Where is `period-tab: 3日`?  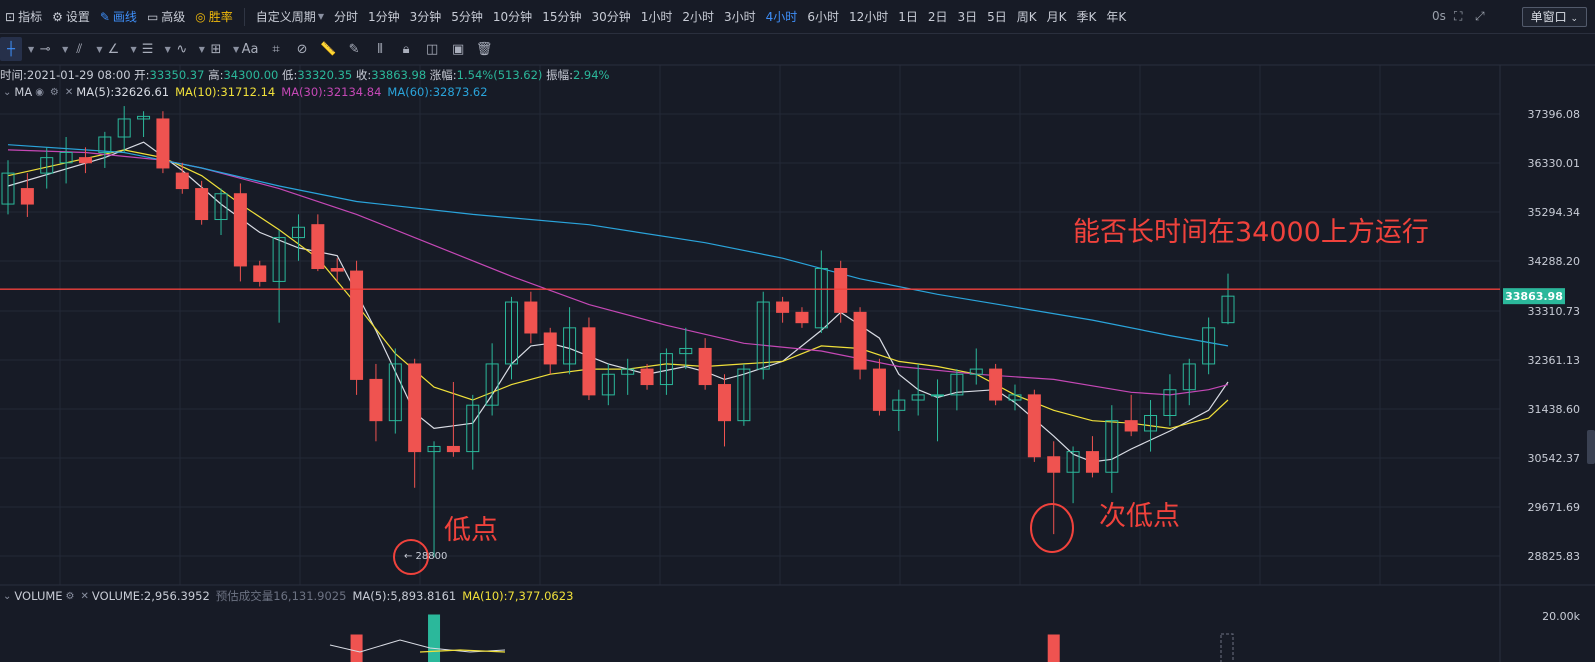 period-tab: 3日 is located at coordinates (967, 17).